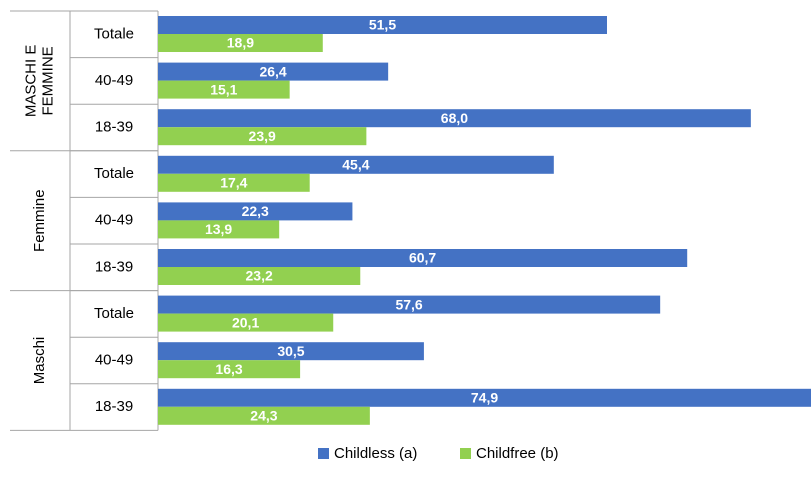 The height and width of the screenshot is (491, 811). I want to click on data-label-childfree: 18,9, so click(240, 43).